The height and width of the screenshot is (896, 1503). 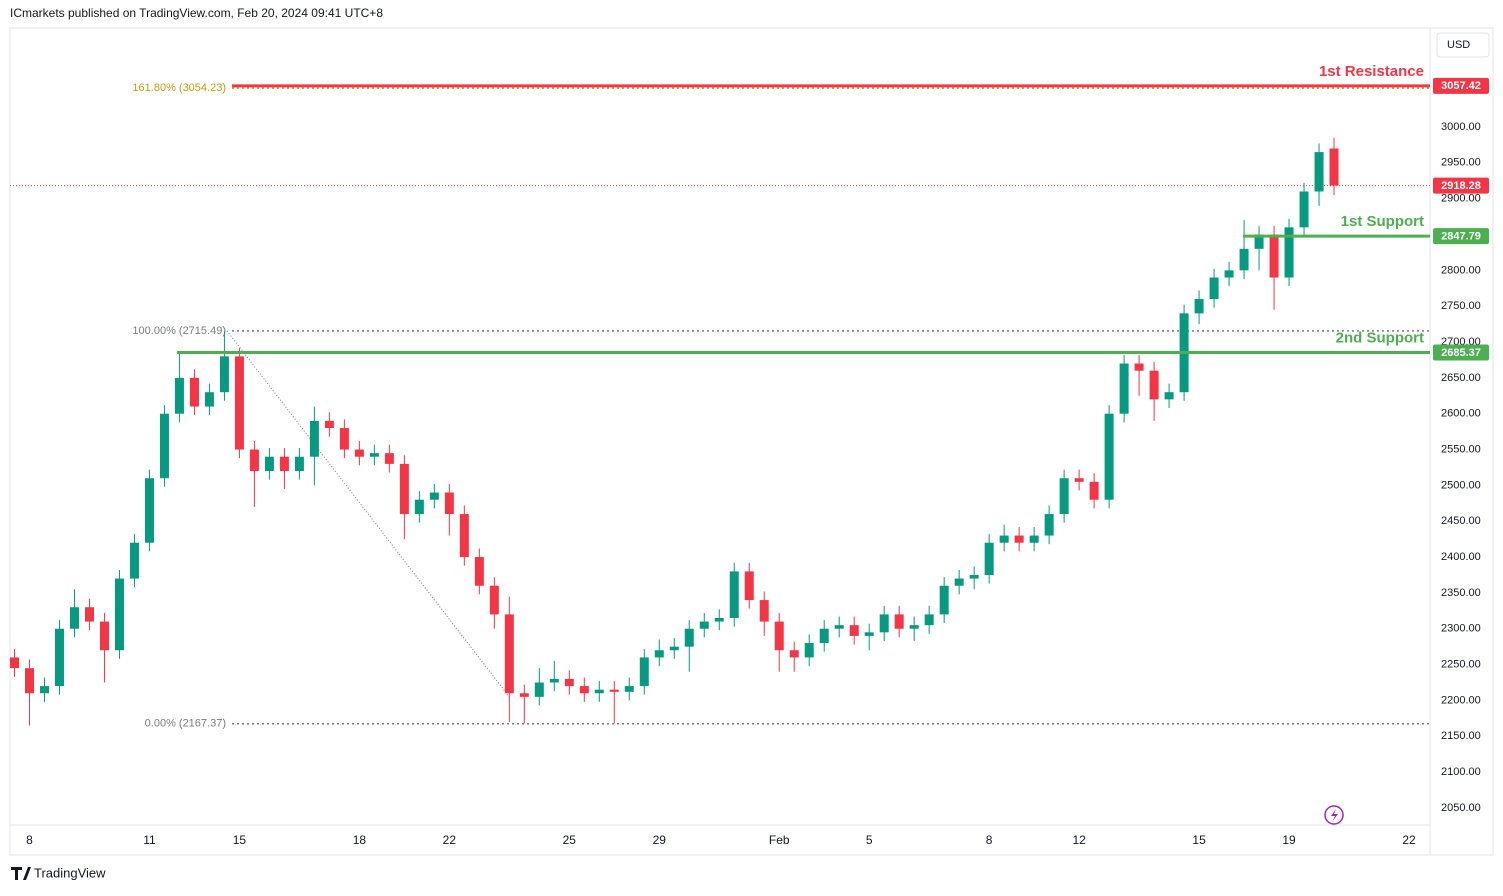 What do you see at coordinates (660, 840) in the screenshot?
I see `x-tick-label: 29` at bounding box center [660, 840].